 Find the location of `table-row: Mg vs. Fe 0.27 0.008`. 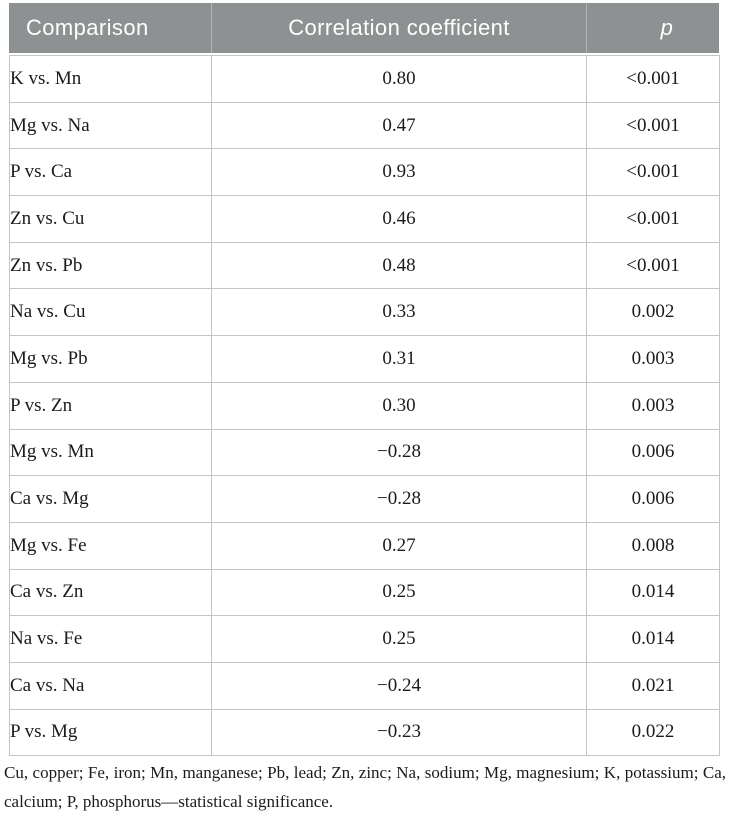

table-row: Mg vs. Fe 0.27 0.008 is located at coordinates (364, 545).